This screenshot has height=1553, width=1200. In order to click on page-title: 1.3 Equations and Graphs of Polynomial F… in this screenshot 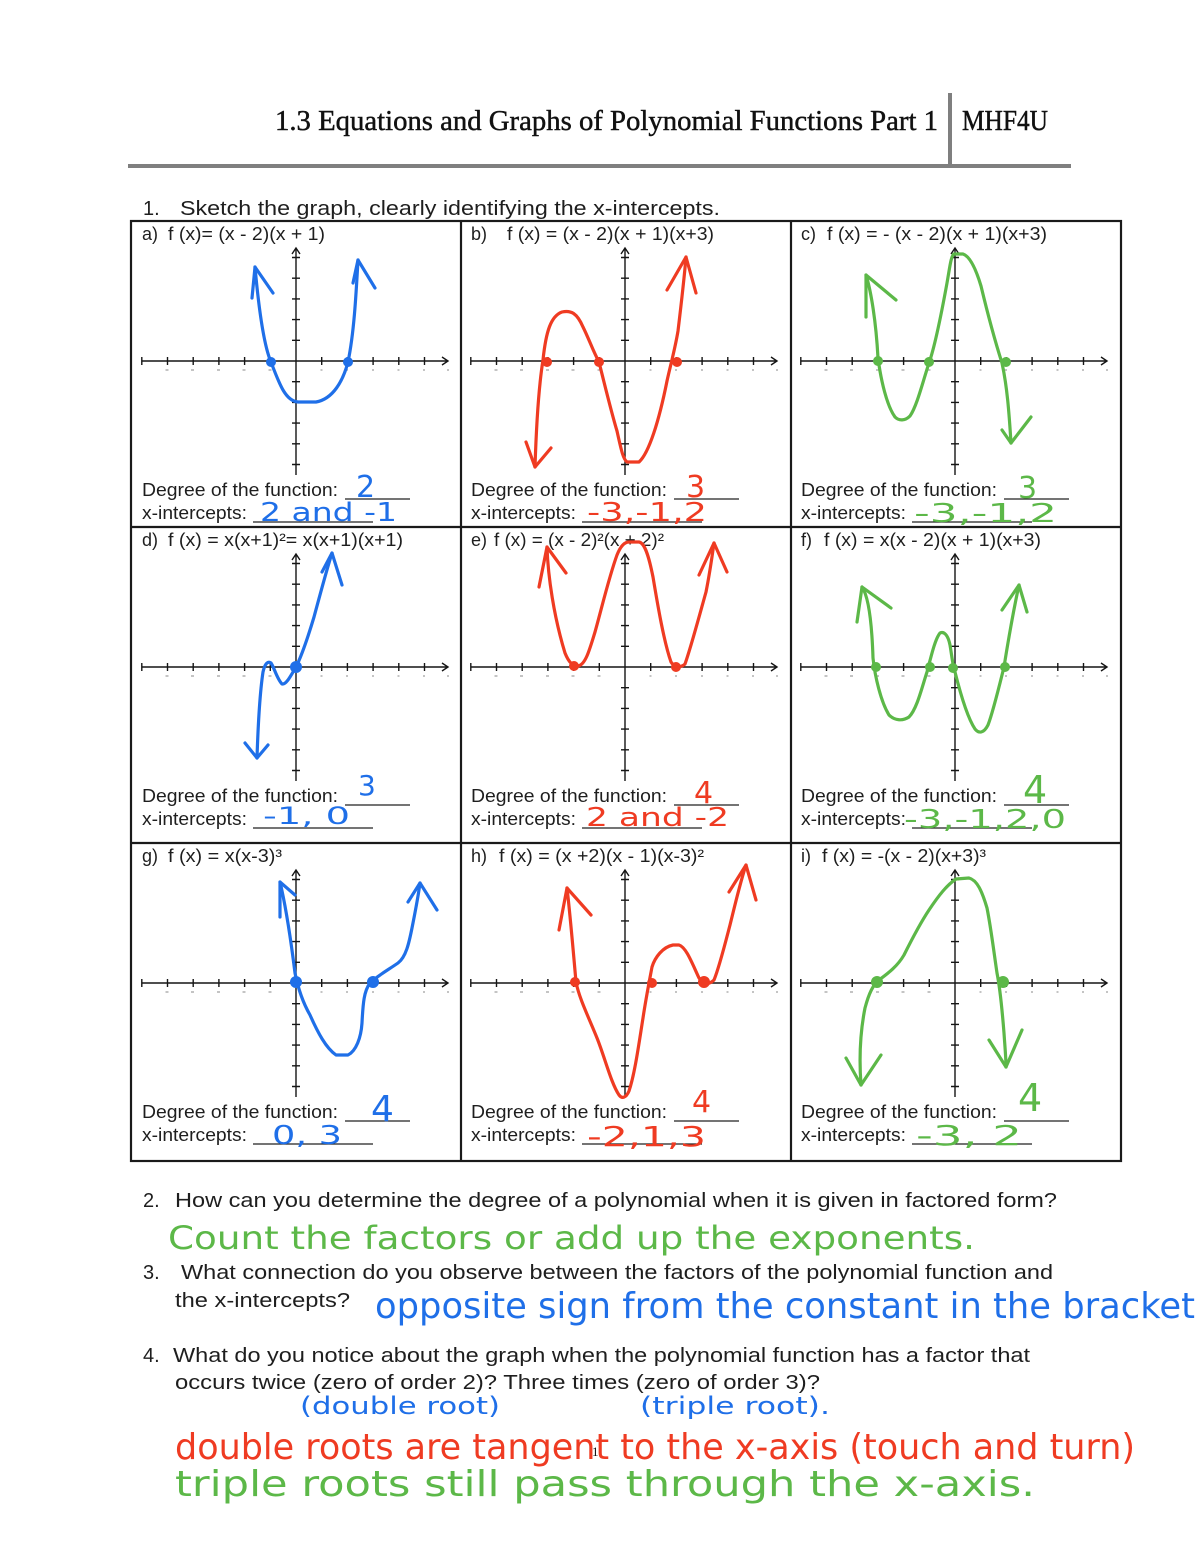, I will do `click(606, 121)`.